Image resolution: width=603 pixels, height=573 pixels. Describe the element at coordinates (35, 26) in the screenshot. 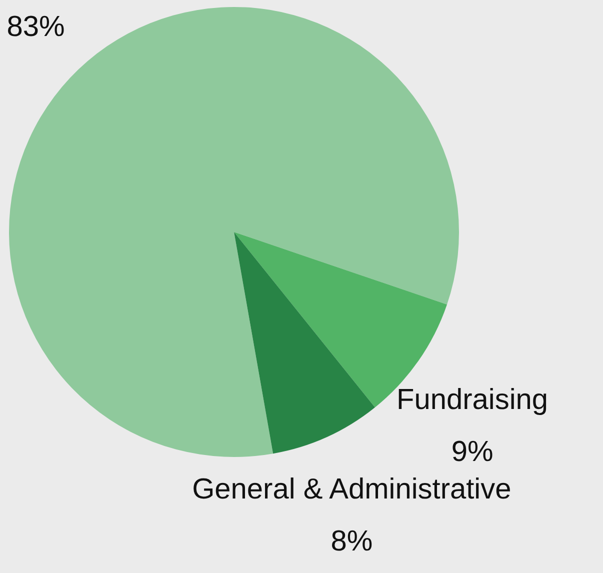

I see `data-label: 83%` at that location.